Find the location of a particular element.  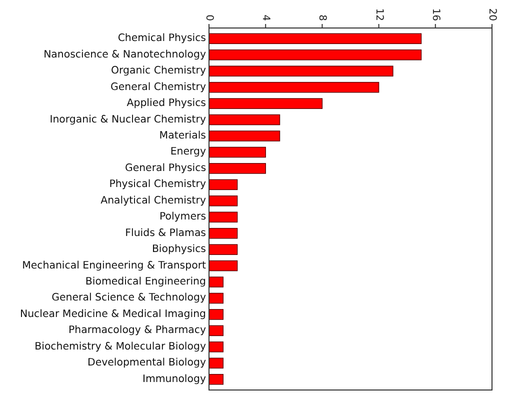

y-tick-label: Immunology is located at coordinates (174, 379).